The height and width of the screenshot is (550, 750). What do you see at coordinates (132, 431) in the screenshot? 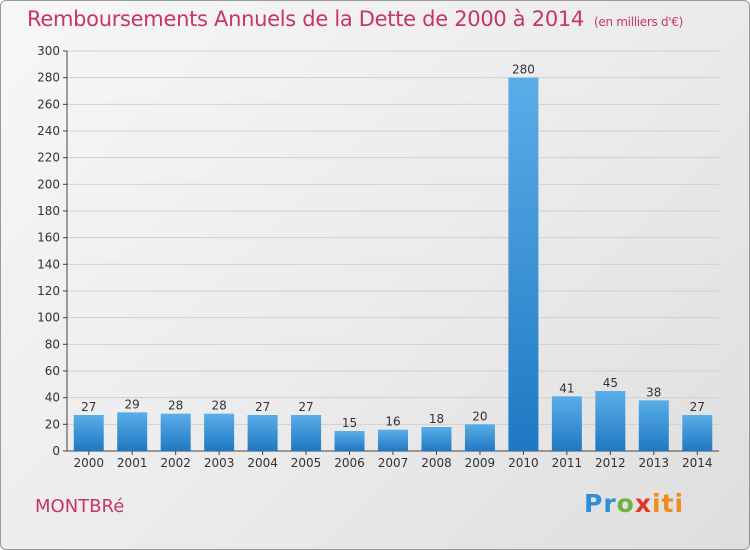
I see `bar-2001` at bounding box center [132, 431].